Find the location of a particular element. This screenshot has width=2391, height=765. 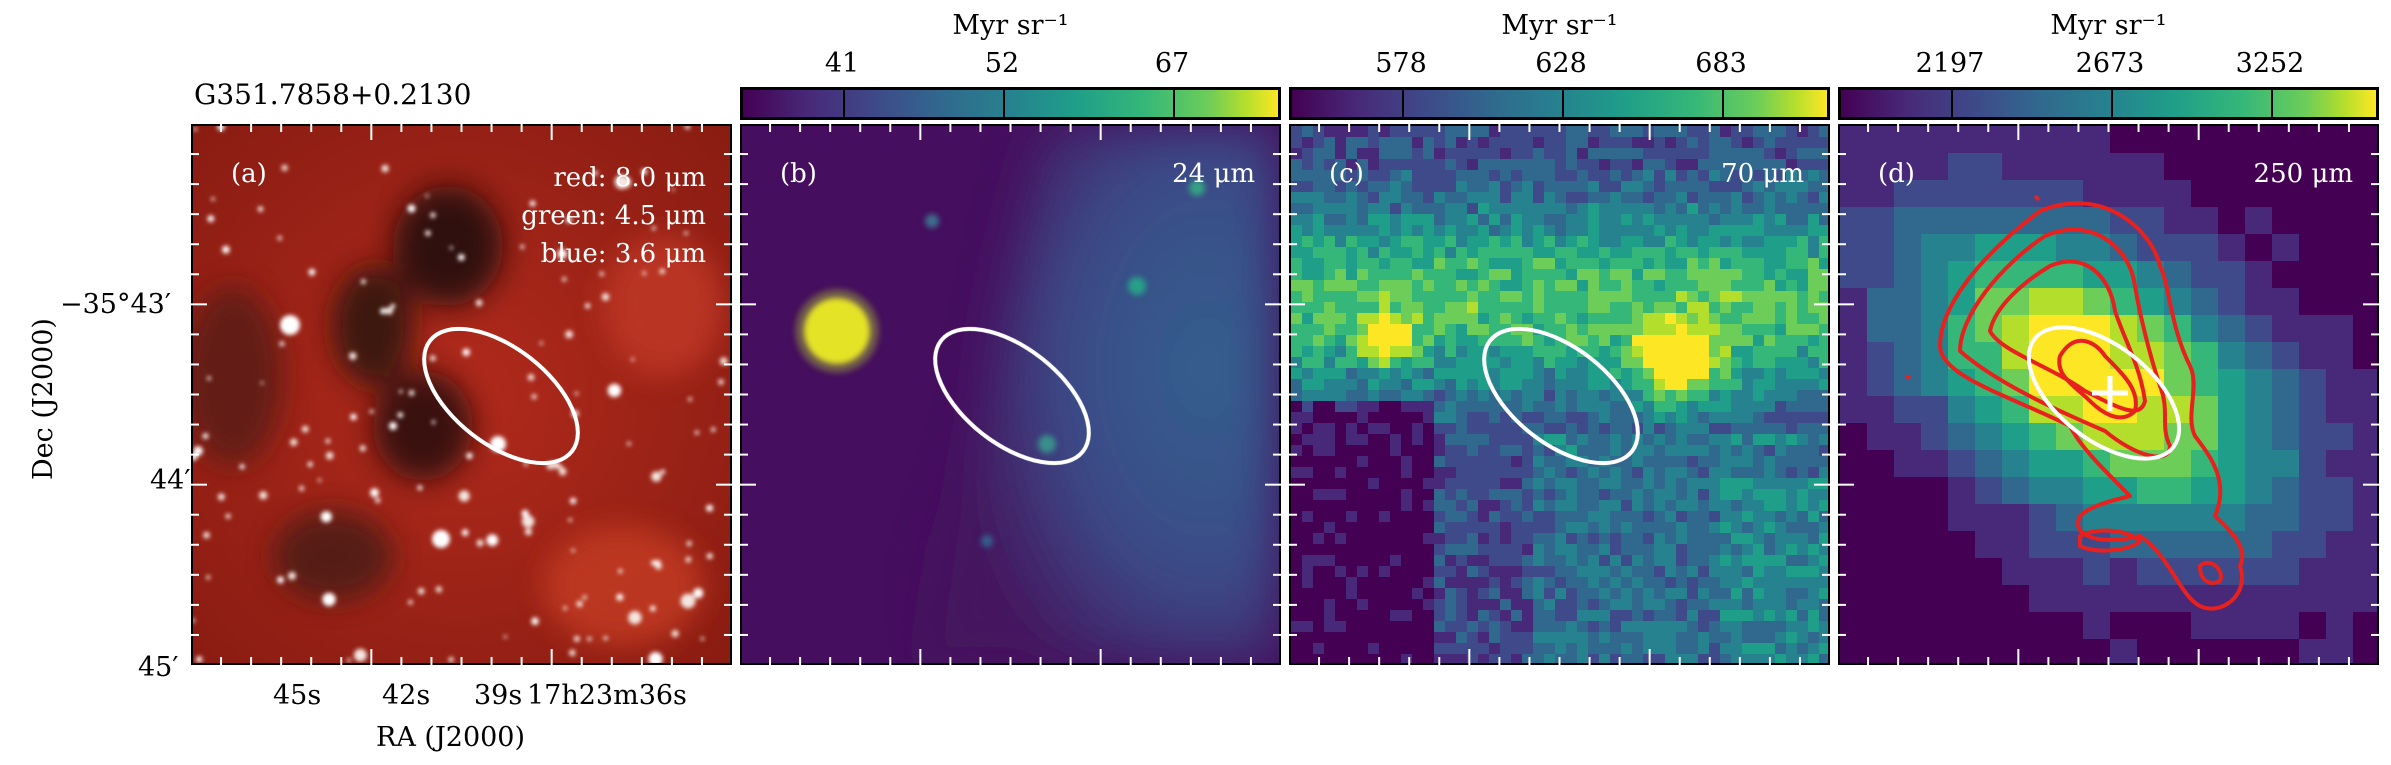

colorbar-c-unit: Myr sr⁻¹ is located at coordinates (1559, 25).